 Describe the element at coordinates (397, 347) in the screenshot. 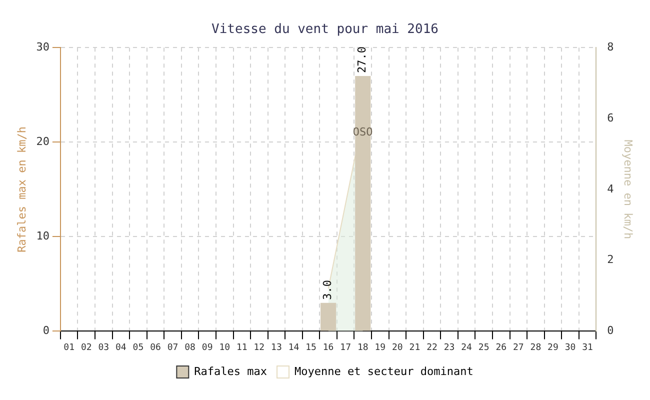

I see `x-tick-label: 20` at that location.